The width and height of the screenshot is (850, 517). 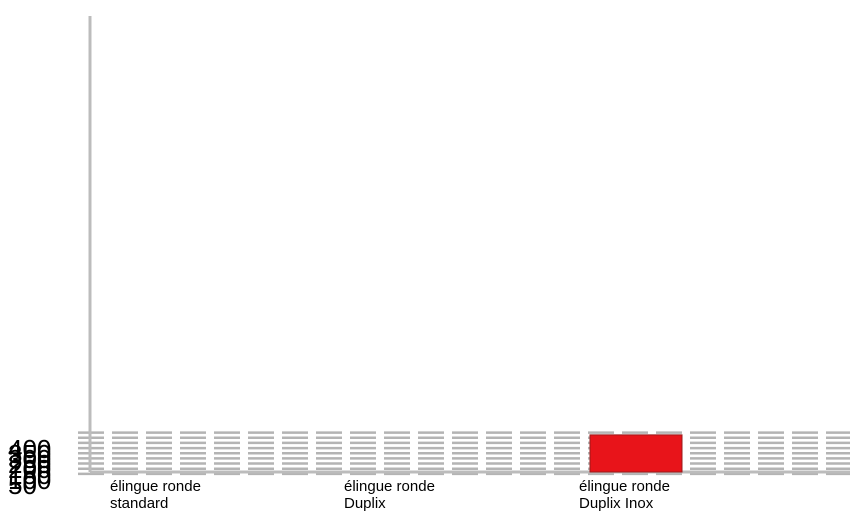 What do you see at coordinates (155, 495) in the screenshot?
I see `x-tick-label-0: élingue ronde standard` at bounding box center [155, 495].